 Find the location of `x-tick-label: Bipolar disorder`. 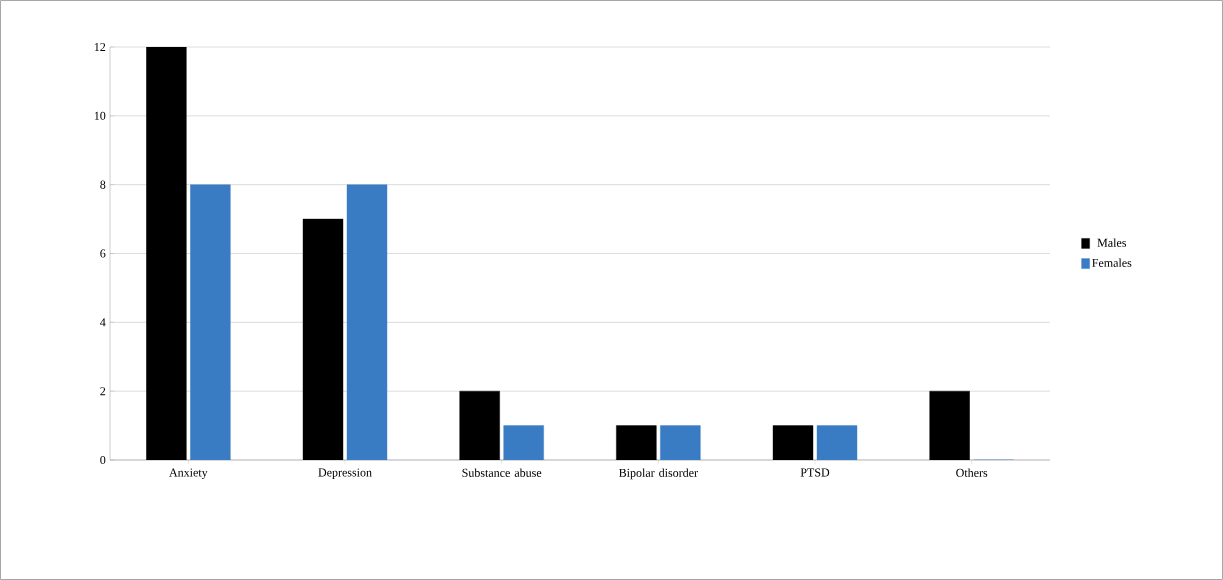

x-tick-label: Bipolar disorder is located at coordinates (658, 474).